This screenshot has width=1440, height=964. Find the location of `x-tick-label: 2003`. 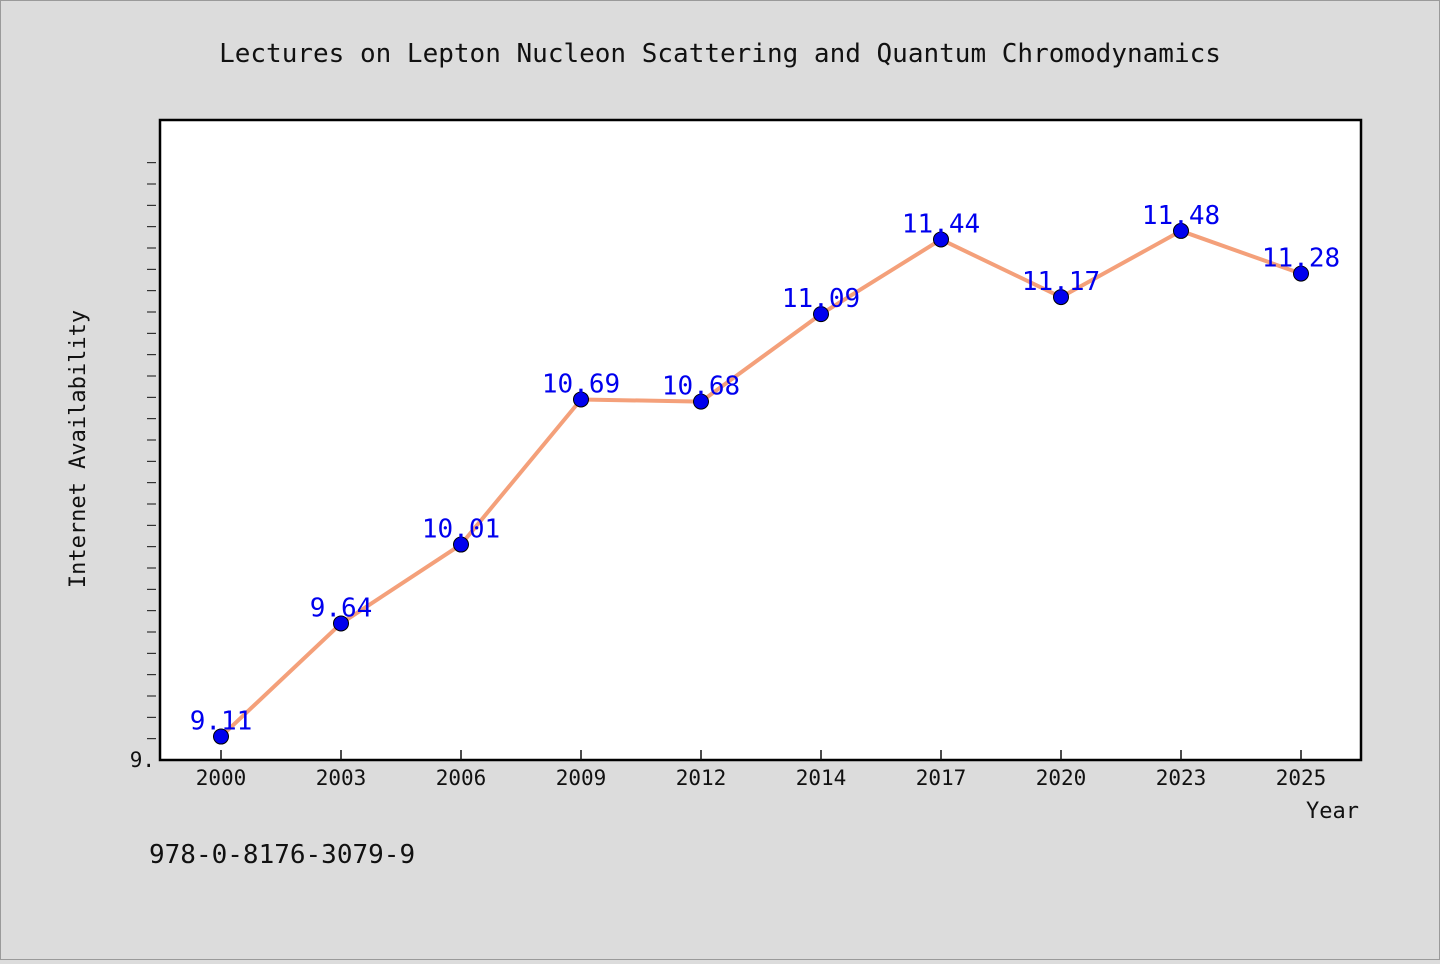

x-tick-label: 2003 is located at coordinates (341, 778).